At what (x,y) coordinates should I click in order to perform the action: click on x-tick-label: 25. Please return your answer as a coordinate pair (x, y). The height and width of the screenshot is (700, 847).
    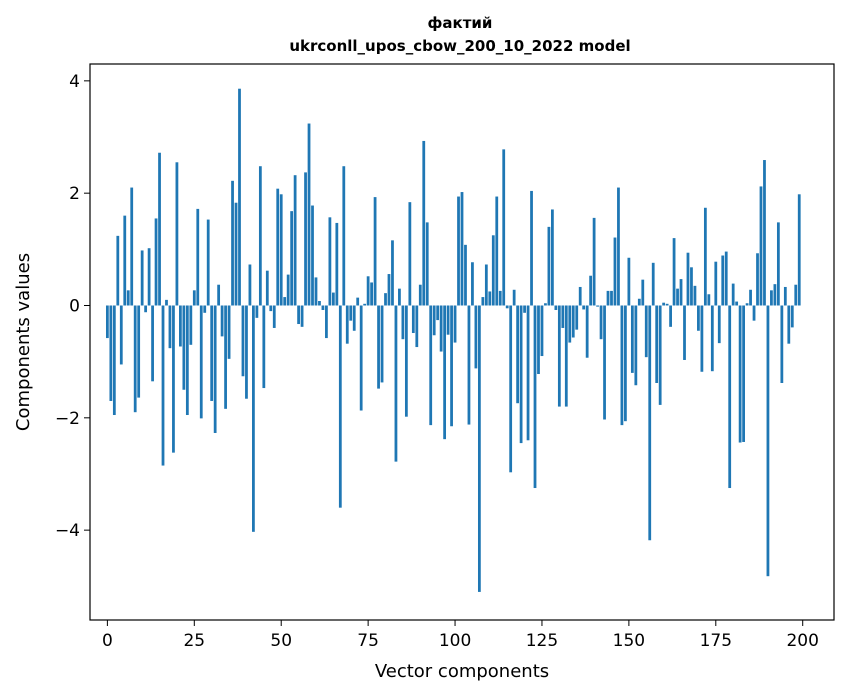
    Looking at the image, I should click on (194, 641).